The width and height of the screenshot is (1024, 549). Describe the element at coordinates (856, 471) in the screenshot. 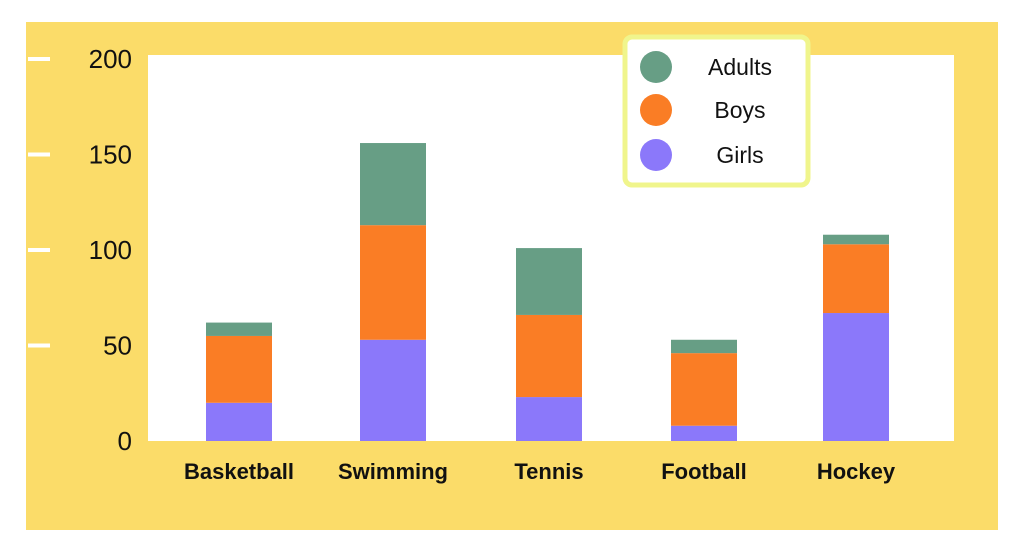

I see `category-label: Hockey` at that location.